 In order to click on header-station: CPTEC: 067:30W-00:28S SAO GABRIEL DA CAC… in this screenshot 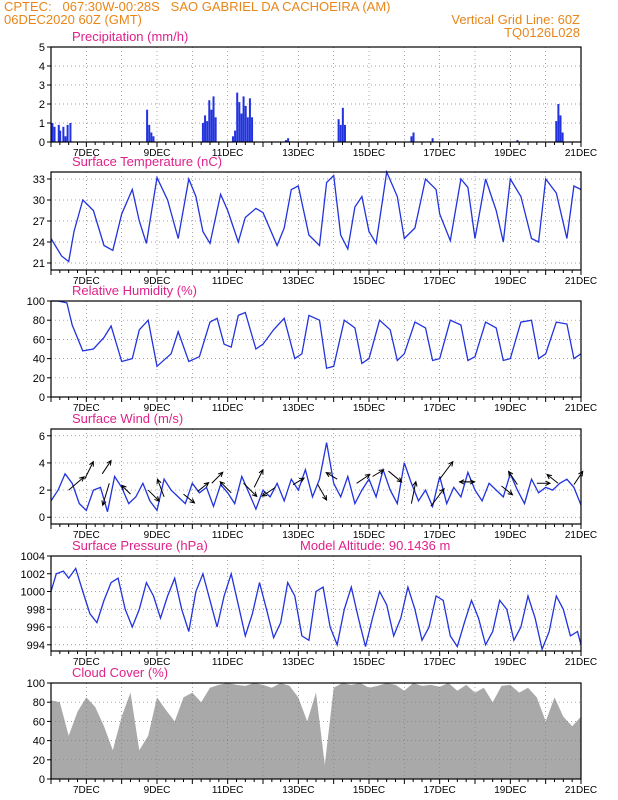, I will do `click(197, 7)`.